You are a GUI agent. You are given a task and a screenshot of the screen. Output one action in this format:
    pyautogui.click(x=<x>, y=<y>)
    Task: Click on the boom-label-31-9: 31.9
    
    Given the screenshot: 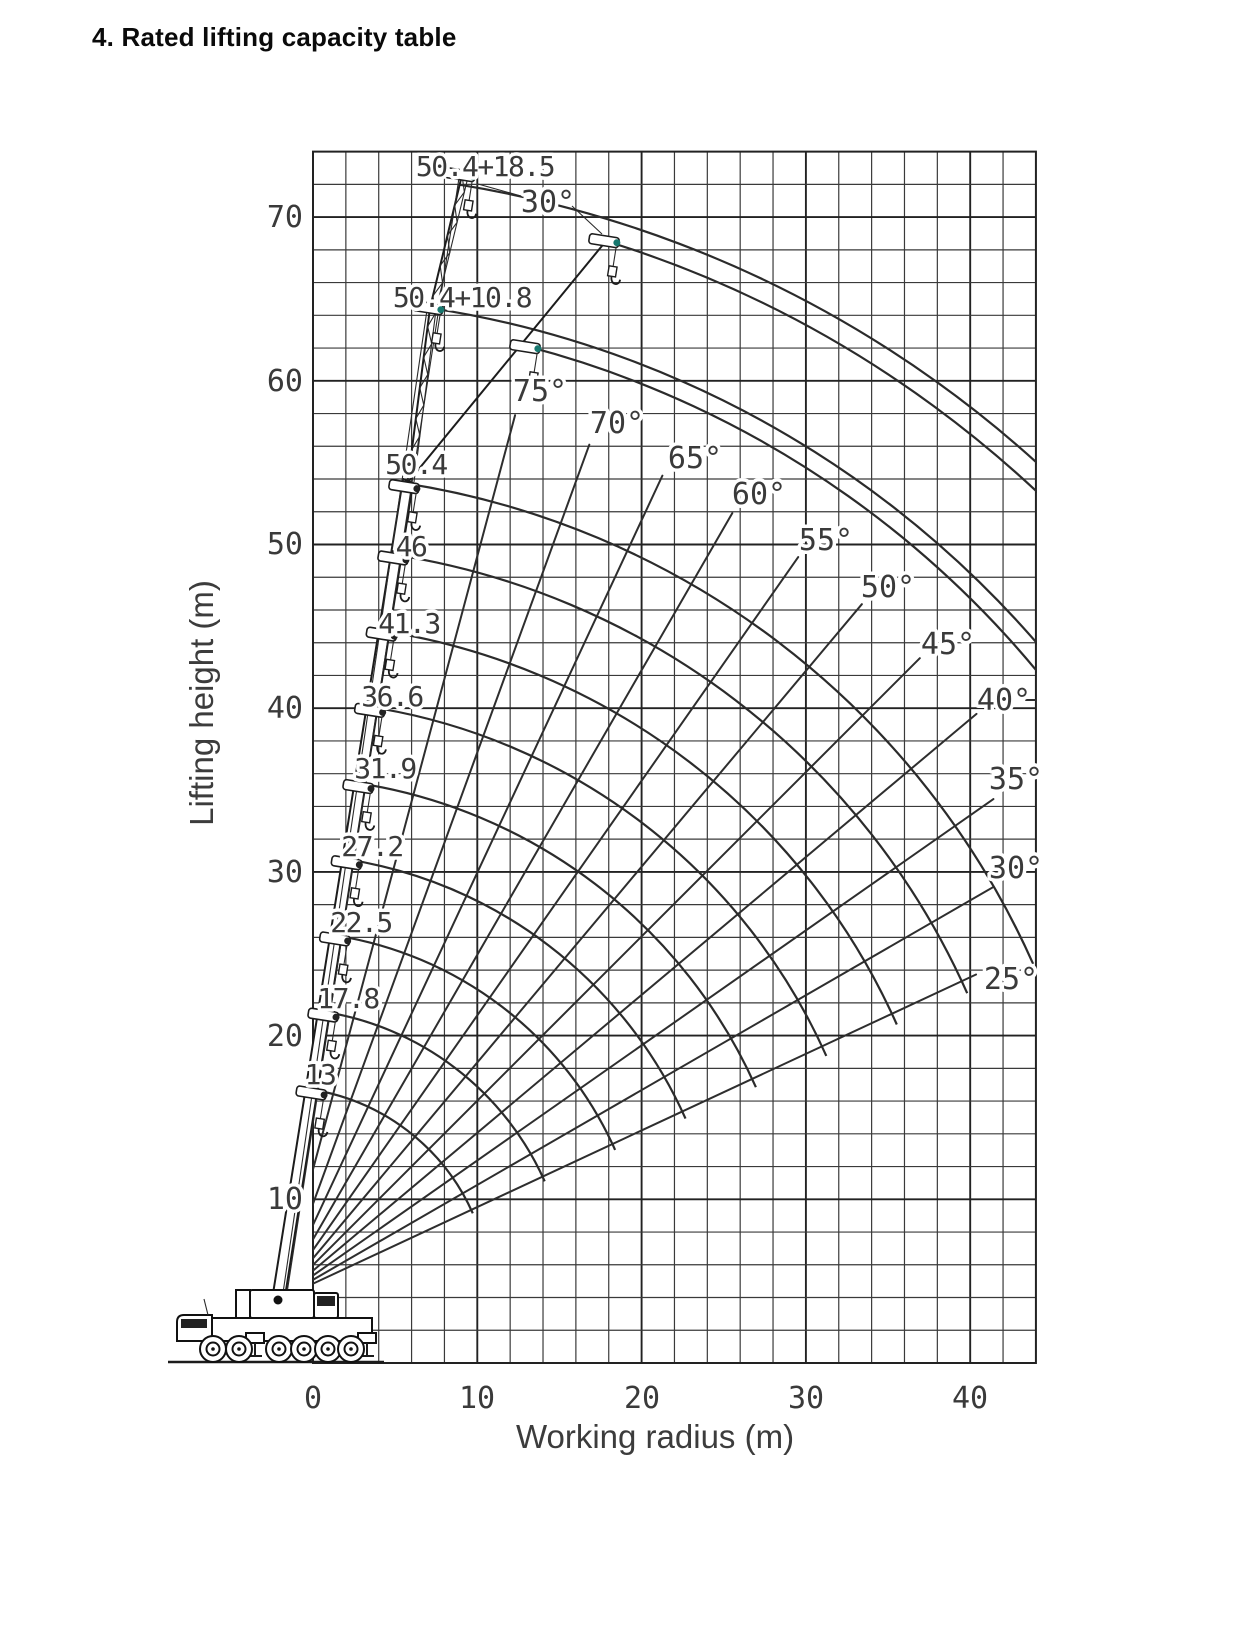 What is the action you would take?
    pyautogui.click(x=384, y=768)
    